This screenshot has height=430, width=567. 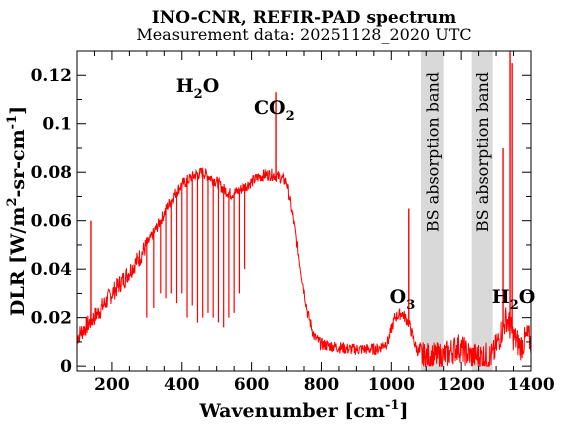 I want to click on annotation: CO2, so click(x=274, y=110).